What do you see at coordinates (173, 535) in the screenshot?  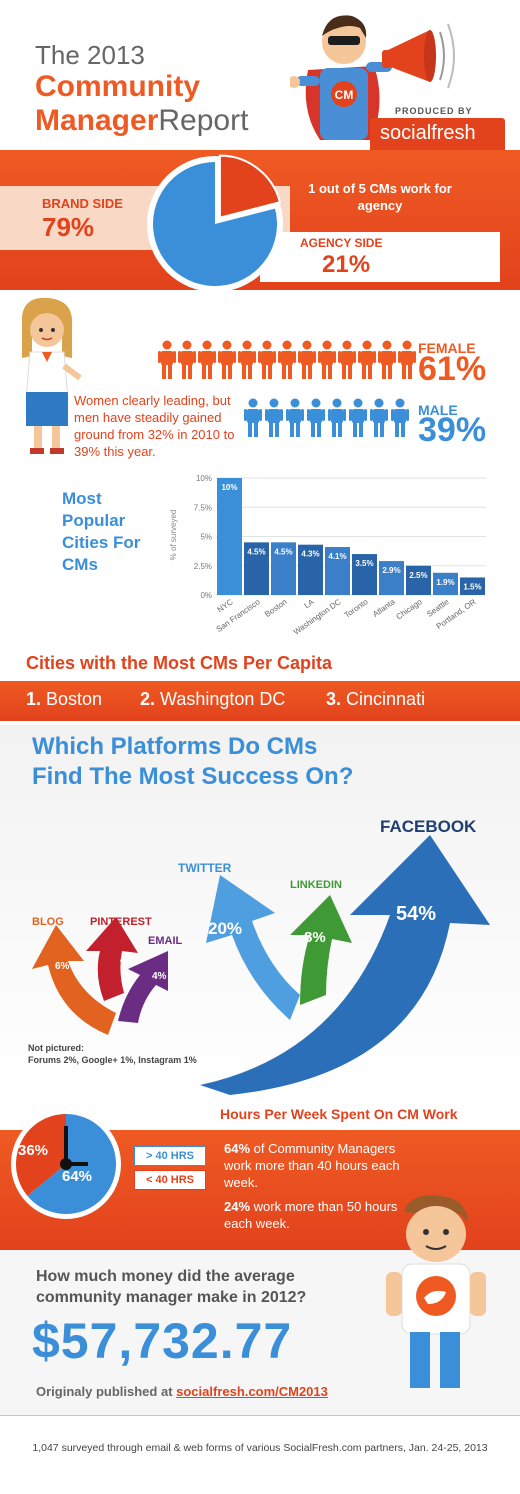 I see `cities-y-axis-label: % of surveyed` at bounding box center [173, 535].